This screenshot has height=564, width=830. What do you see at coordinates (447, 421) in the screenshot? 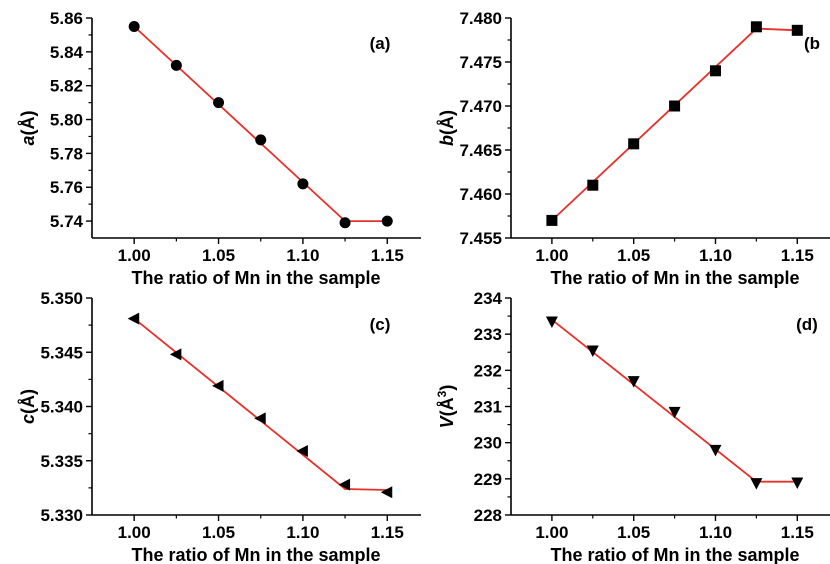
I see `y-axis-variable: V` at bounding box center [447, 421].